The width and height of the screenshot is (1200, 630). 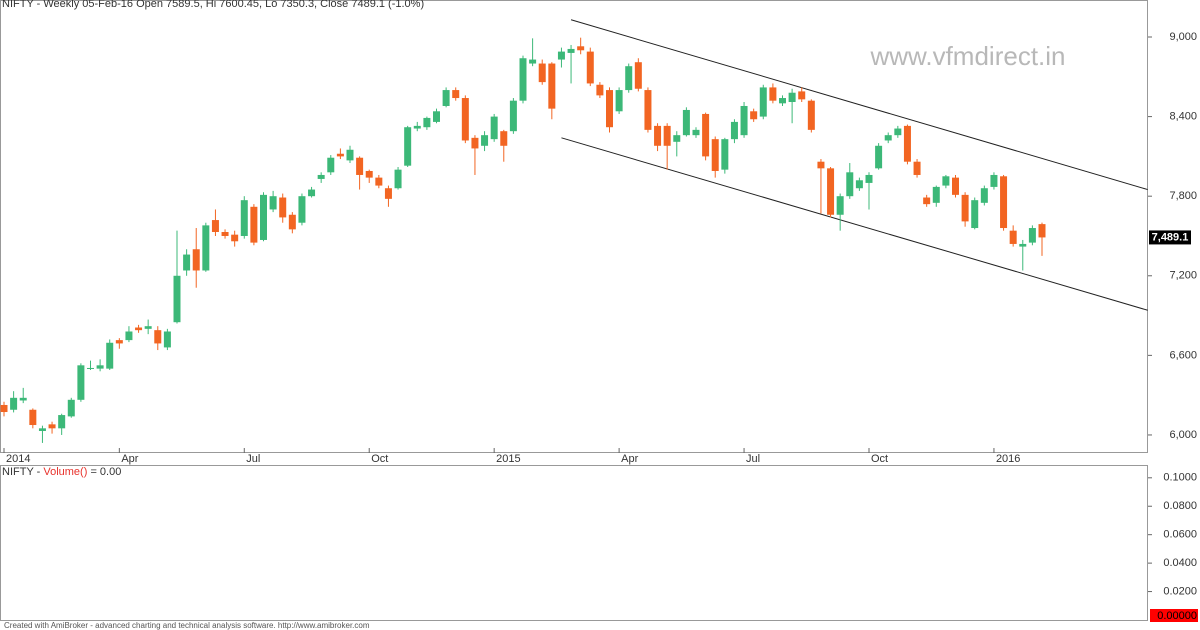 I want to click on y-tick-label: 0.0400, so click(x=1180, y=563).